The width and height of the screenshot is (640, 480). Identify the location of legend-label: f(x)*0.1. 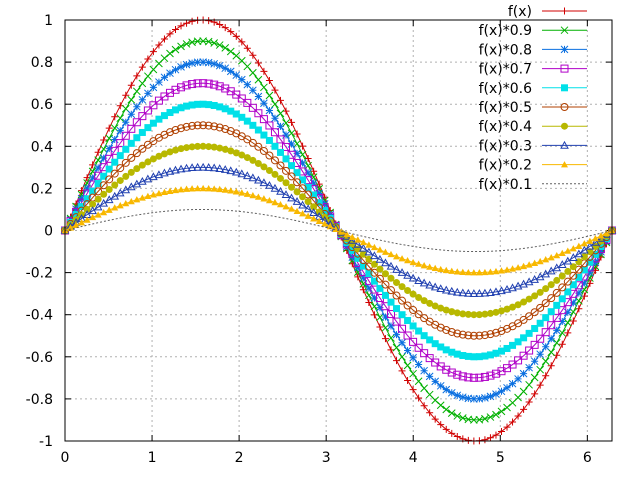
(505, 185).